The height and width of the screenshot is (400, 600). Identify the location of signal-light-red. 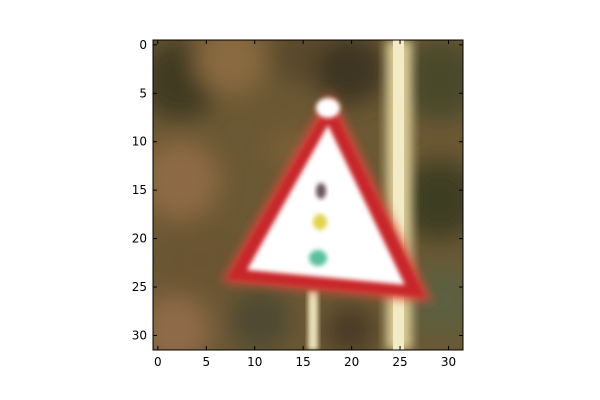
(321, 191).